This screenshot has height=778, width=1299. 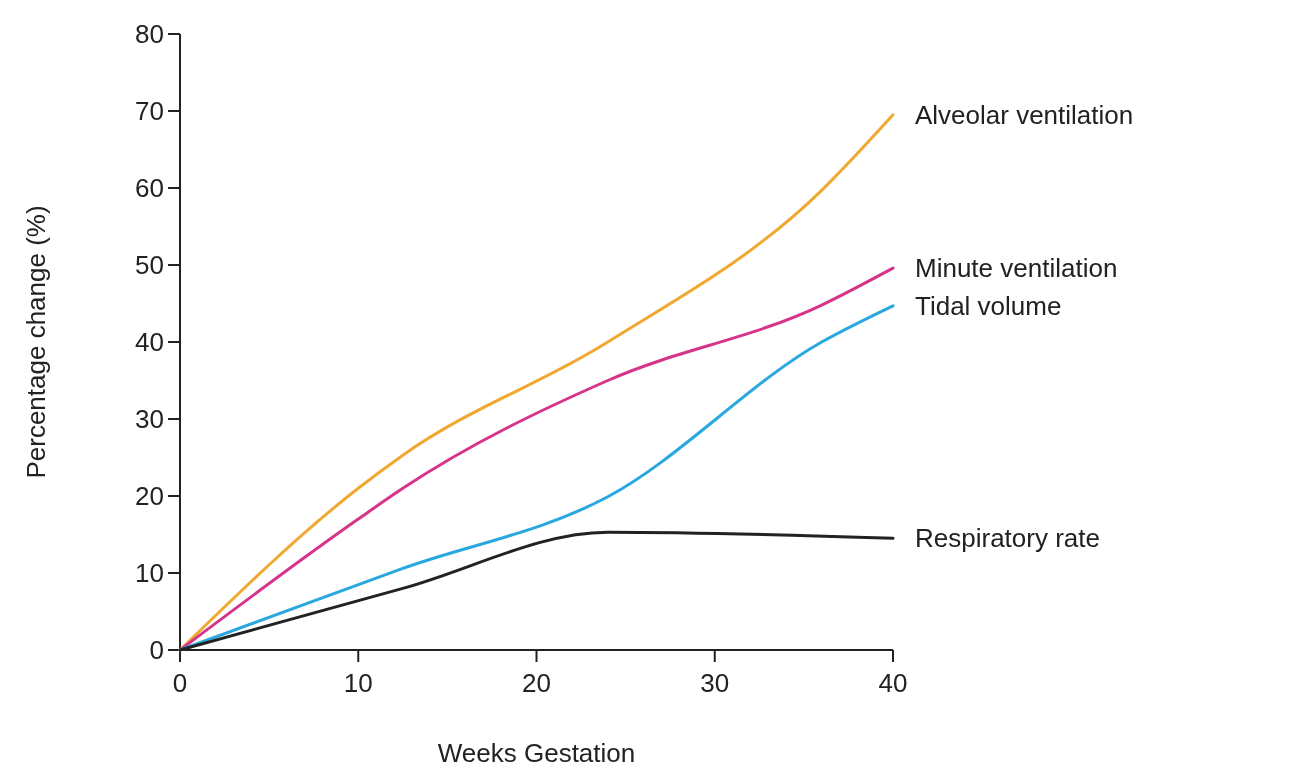 What do you see at coordinates (893, 683) in the screenshot?
I see `x-tick-label: 40` at bounding box center [893, 683].